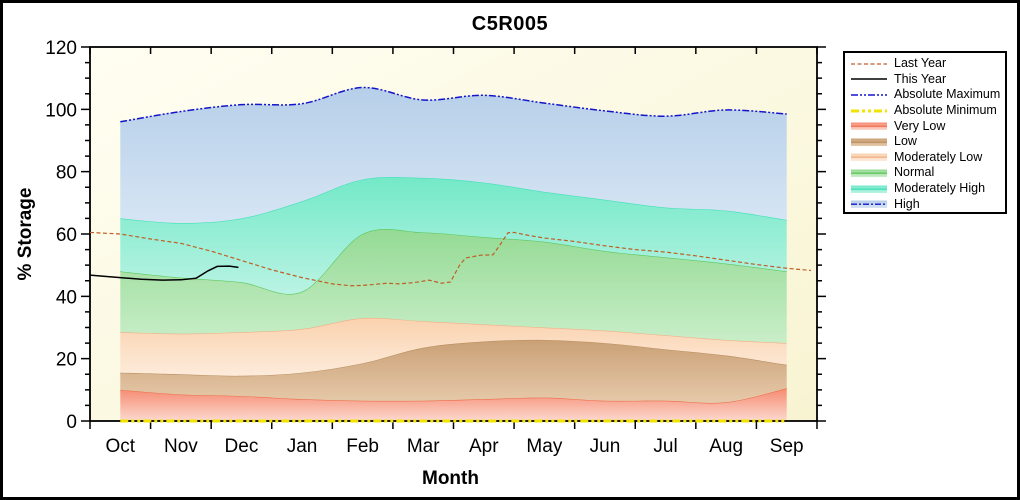  I want to click on legend-label: Normal, so click(914, 172).